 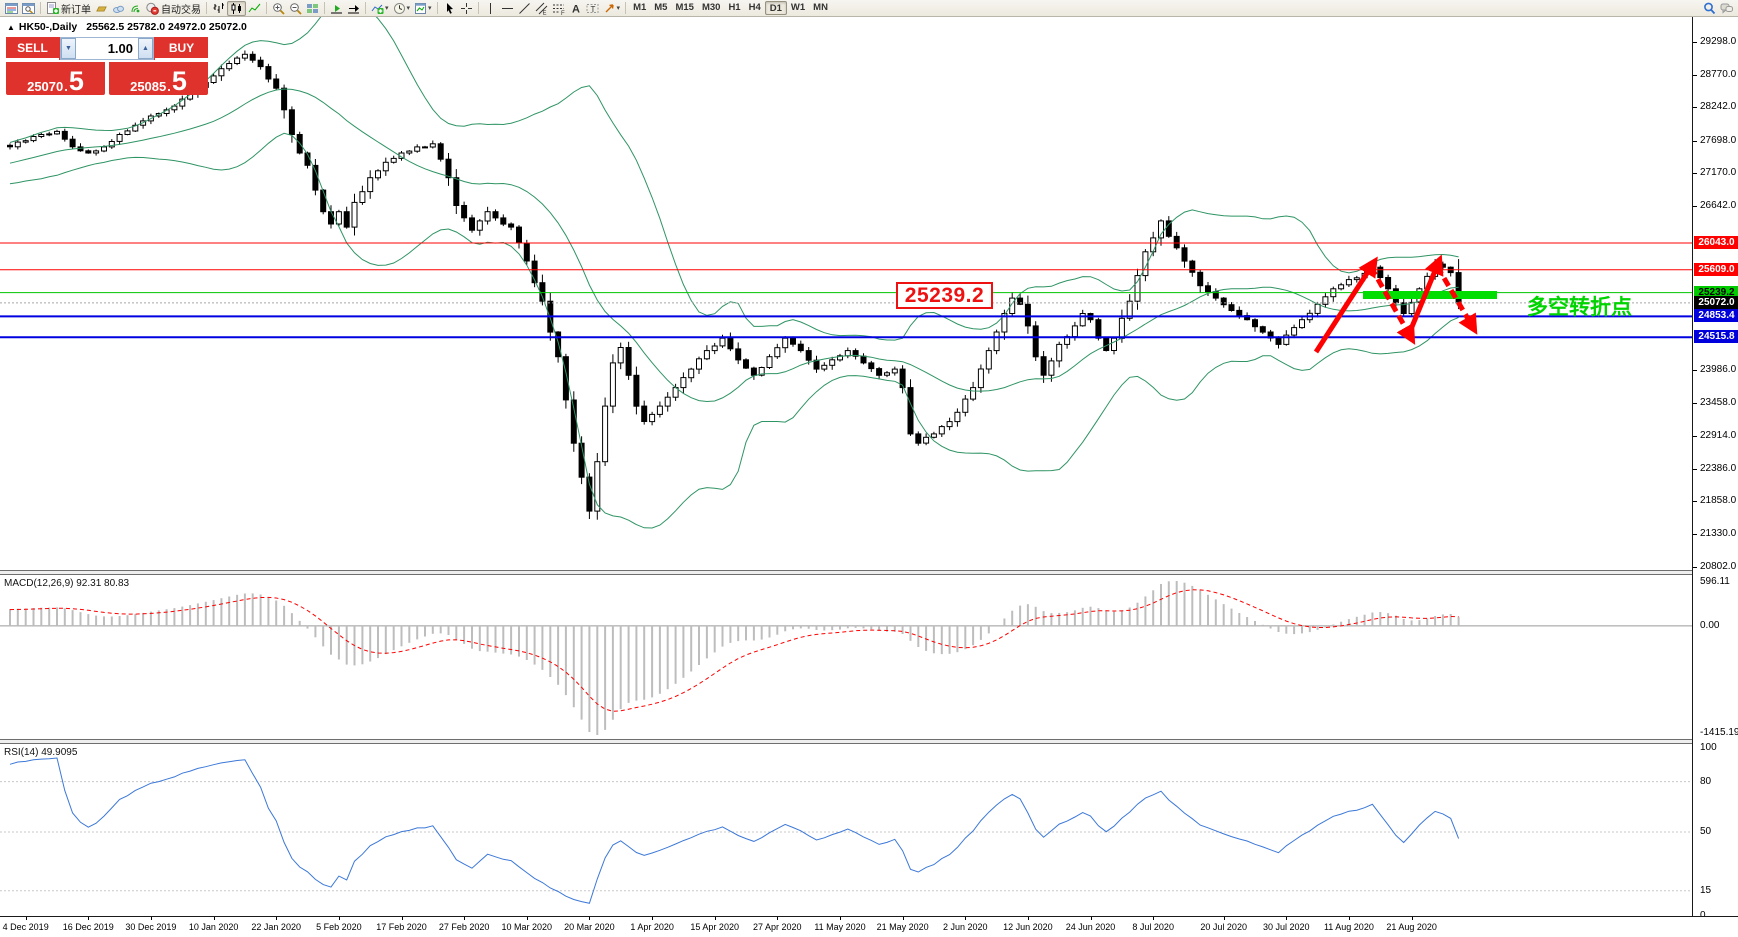 I want to click on rsi-axis-label: 50, so click(x=1706, y=831).